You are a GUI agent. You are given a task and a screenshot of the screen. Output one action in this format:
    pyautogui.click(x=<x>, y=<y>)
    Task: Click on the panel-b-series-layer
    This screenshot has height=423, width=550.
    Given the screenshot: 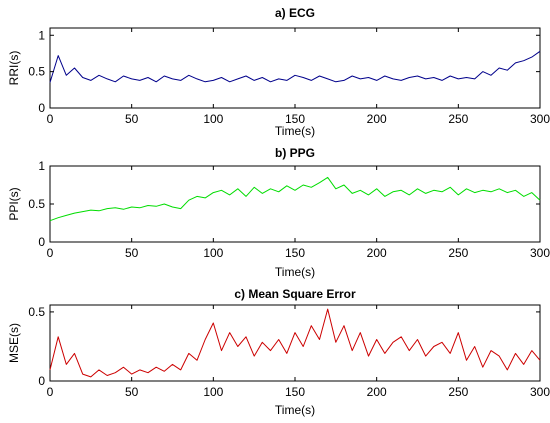 What is the action you would take?
    pyautogui.click(x=295, y=199)
    